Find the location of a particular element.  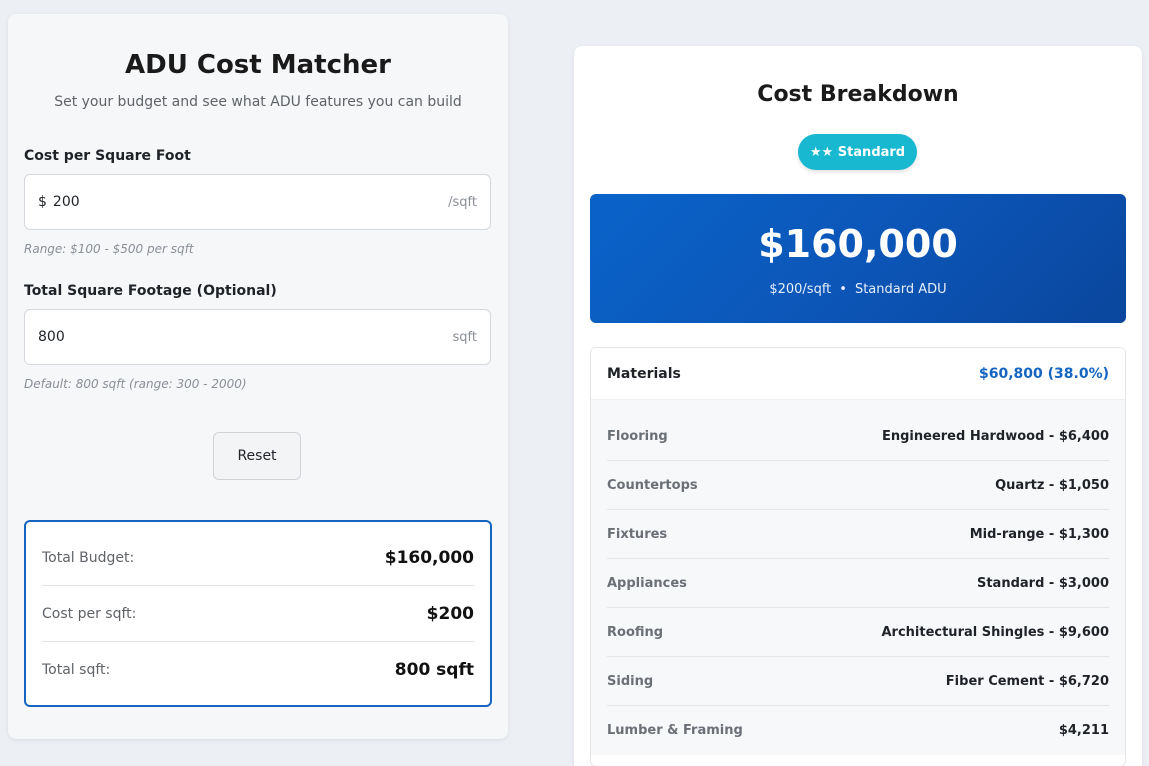

materials-label: Materials is located at coordinates (644, 373).